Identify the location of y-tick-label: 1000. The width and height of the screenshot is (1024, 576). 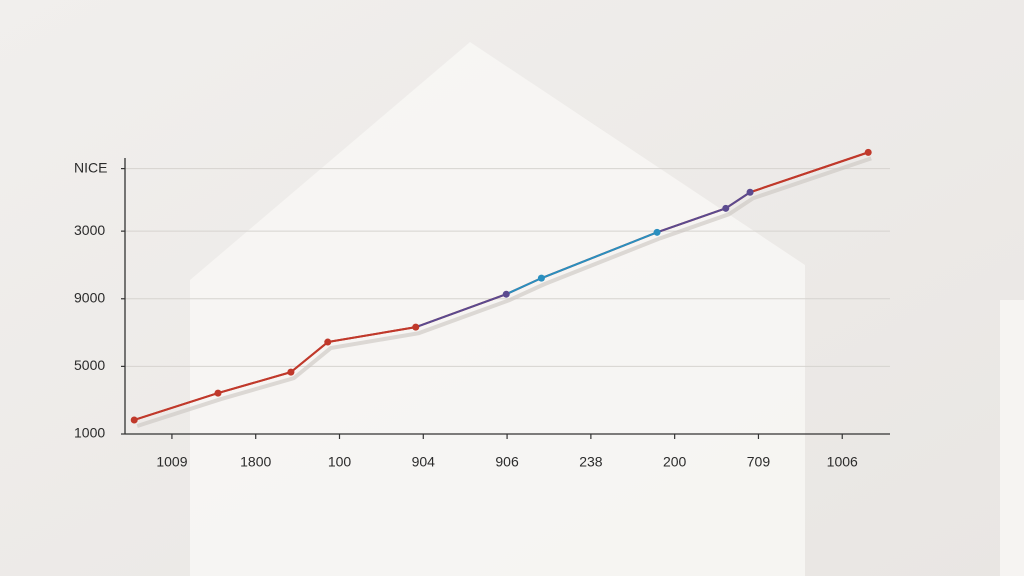
(89, 433).